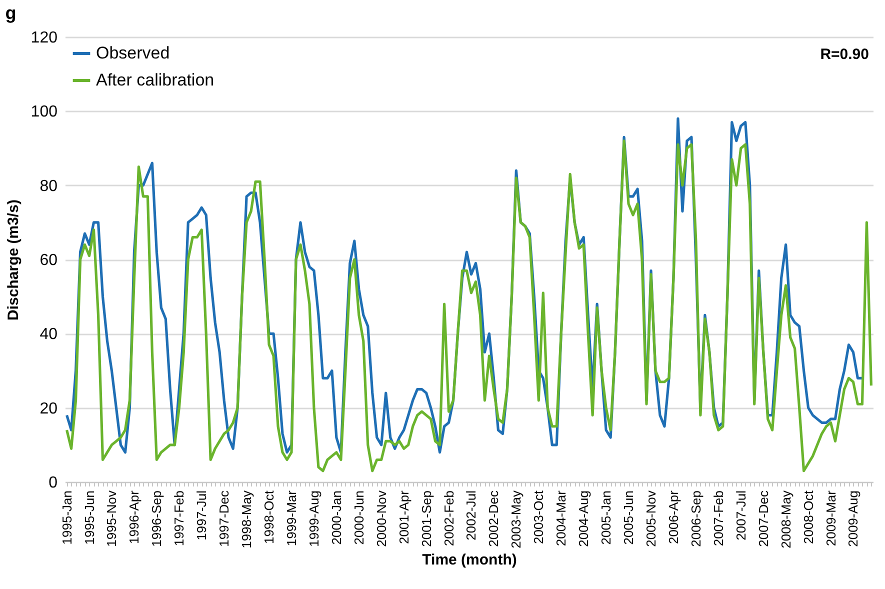 Image resolution: width=885 pixels, height=589 pixels. Describe the element at coordinates (538, 517) in the screenshot. I see `x-tick-label: 2003-Oct` at that location.